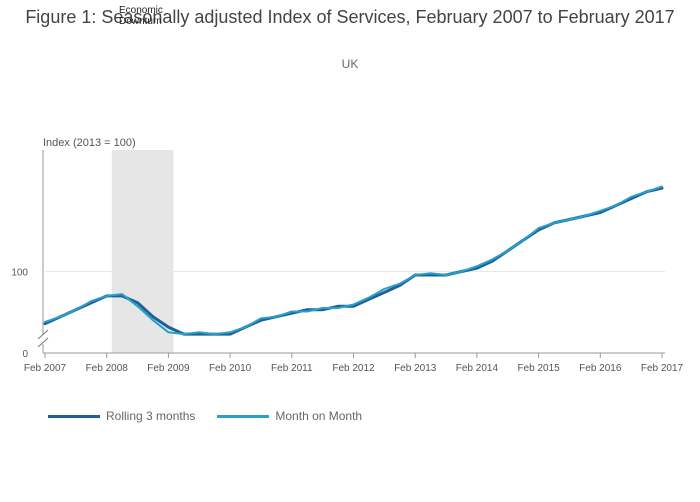  I want to click on x-tick-label-10: Feb 2017, so click(662, 368).